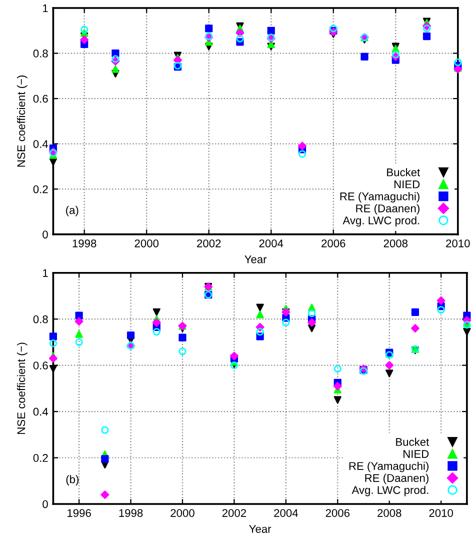 This screenshot has width=475, height=535. What do you see at coordinates (72, 480) in the screenshot?
I see `annotation: (b)` at bounding box center [72, 480].